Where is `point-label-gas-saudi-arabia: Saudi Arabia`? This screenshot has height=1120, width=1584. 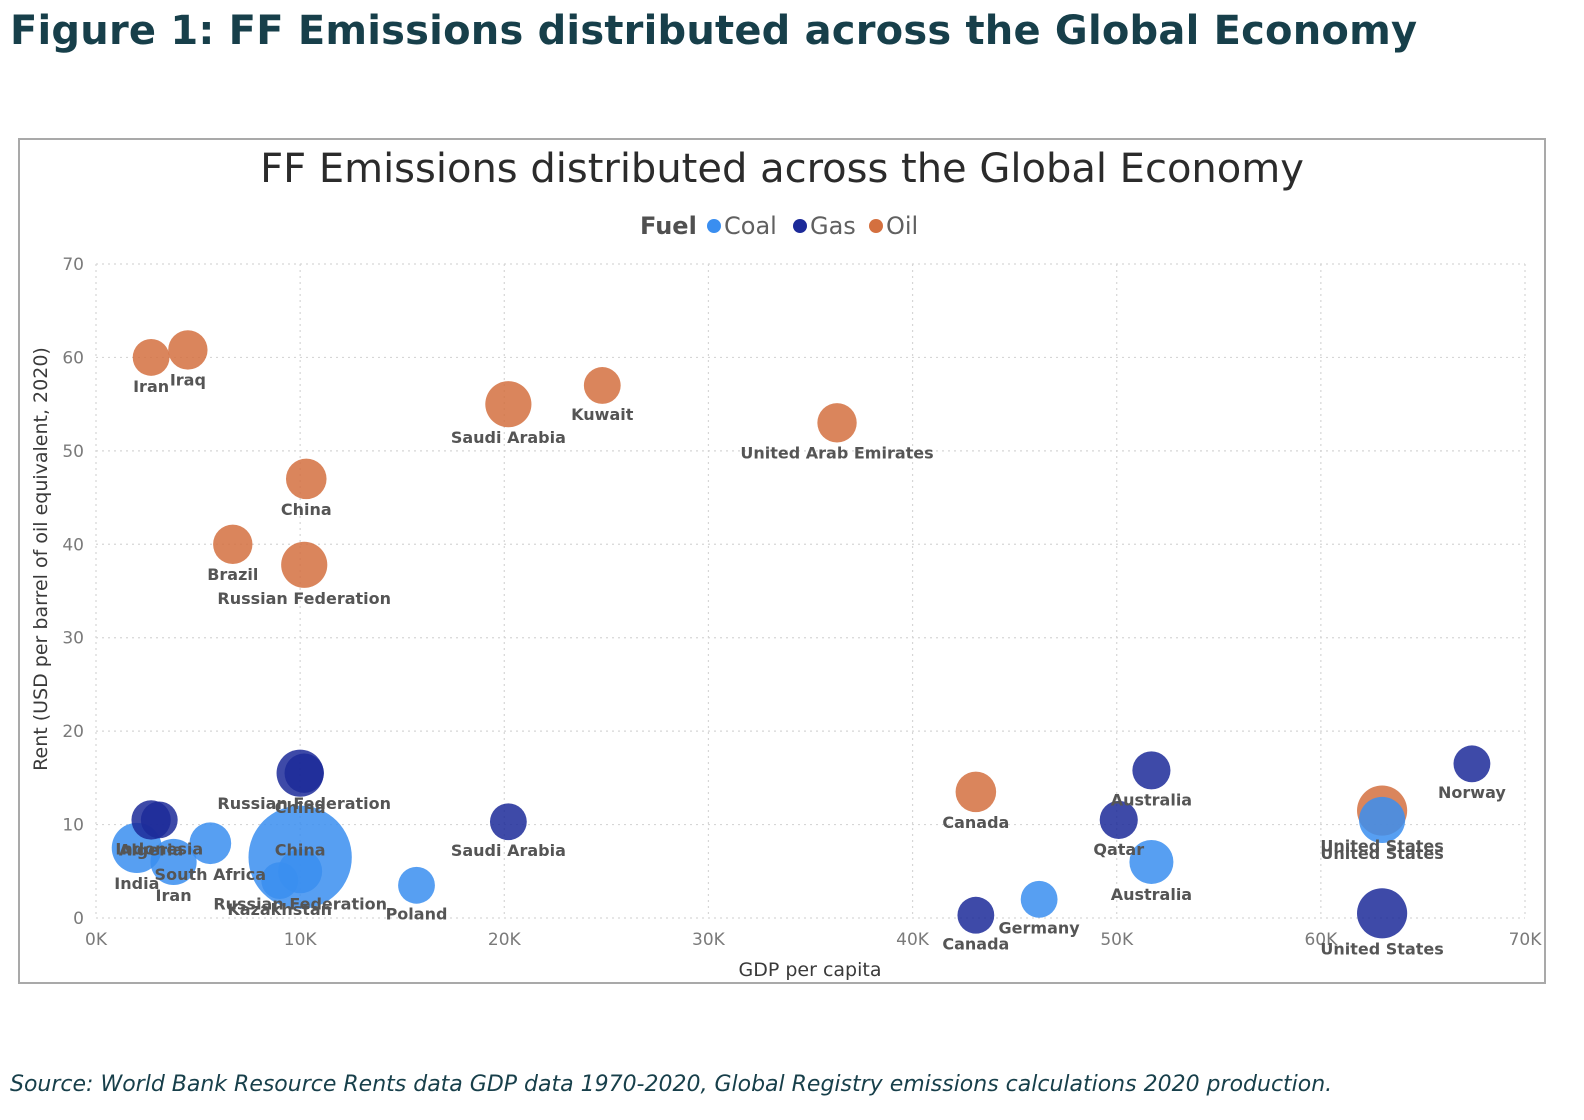 point-label-gas-saudi-arabia: Saudi Arabia is located at coordinates (508, 850).